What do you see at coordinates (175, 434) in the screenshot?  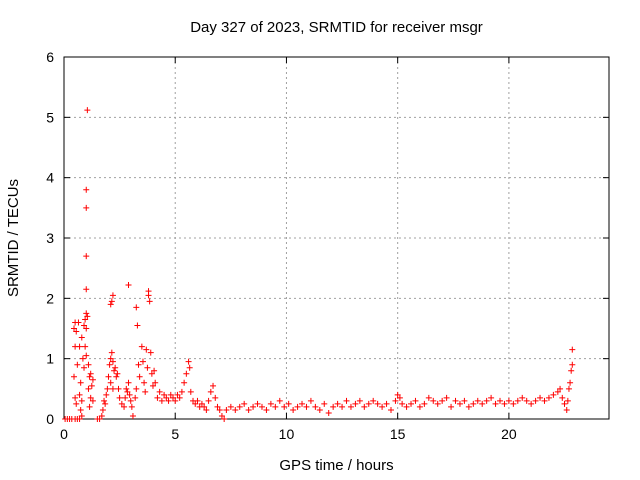 I see `x-tick-label: 5` at bounding box center [175, 434].